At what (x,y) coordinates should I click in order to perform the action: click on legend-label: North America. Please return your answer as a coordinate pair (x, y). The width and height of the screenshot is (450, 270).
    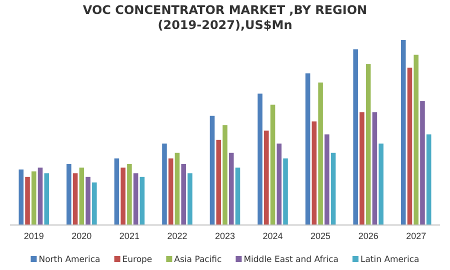
    Looking at the image, I should click on (69, 260).